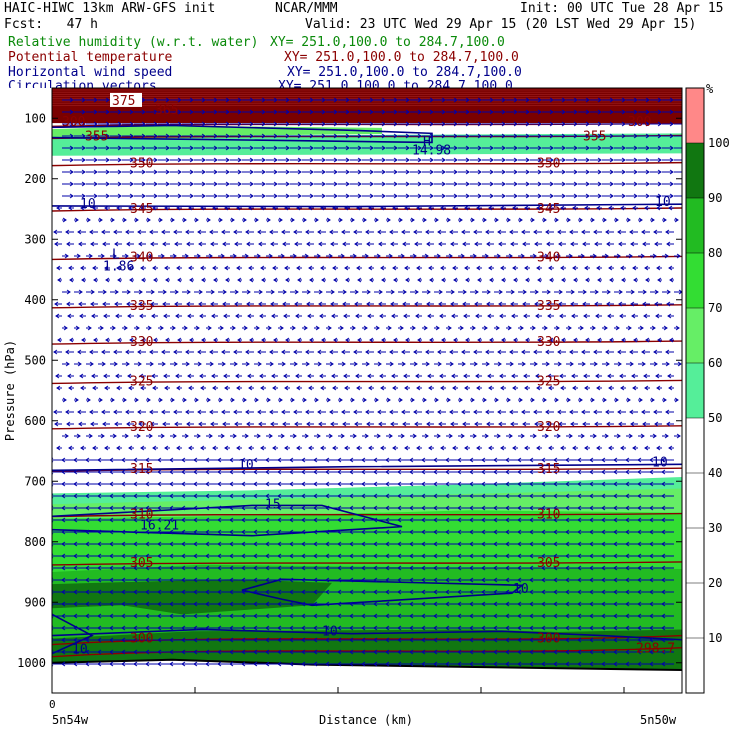 This screenshot has height=740, width=740. I want to click on wind-contour-10-low, so click(383, 592).